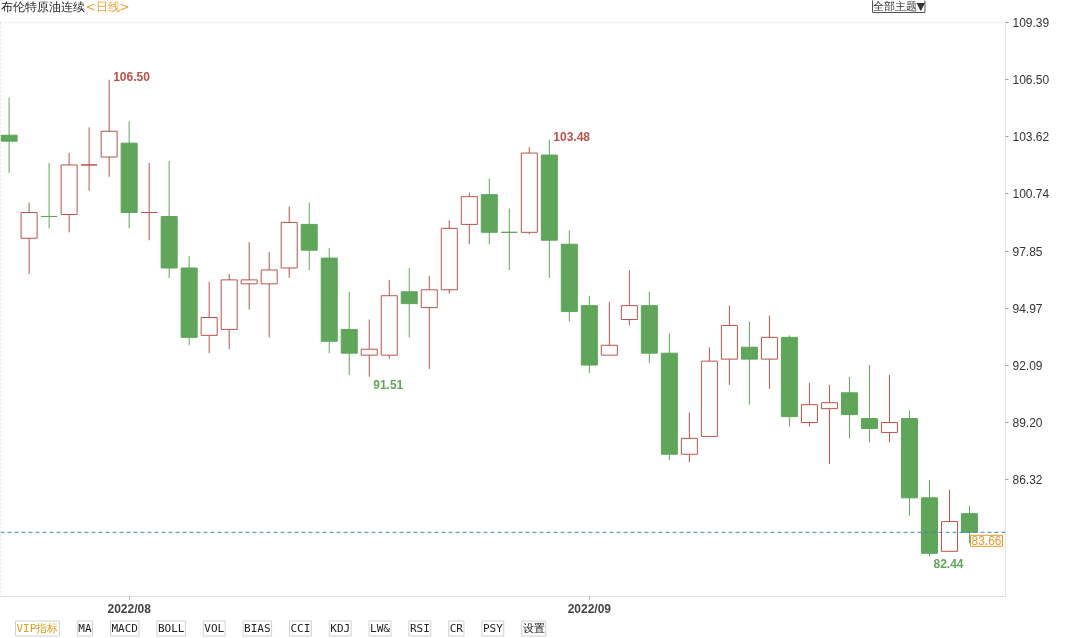 This screenshot has width=1082, height=638. I want to click on text: CR, so click(456, 628).